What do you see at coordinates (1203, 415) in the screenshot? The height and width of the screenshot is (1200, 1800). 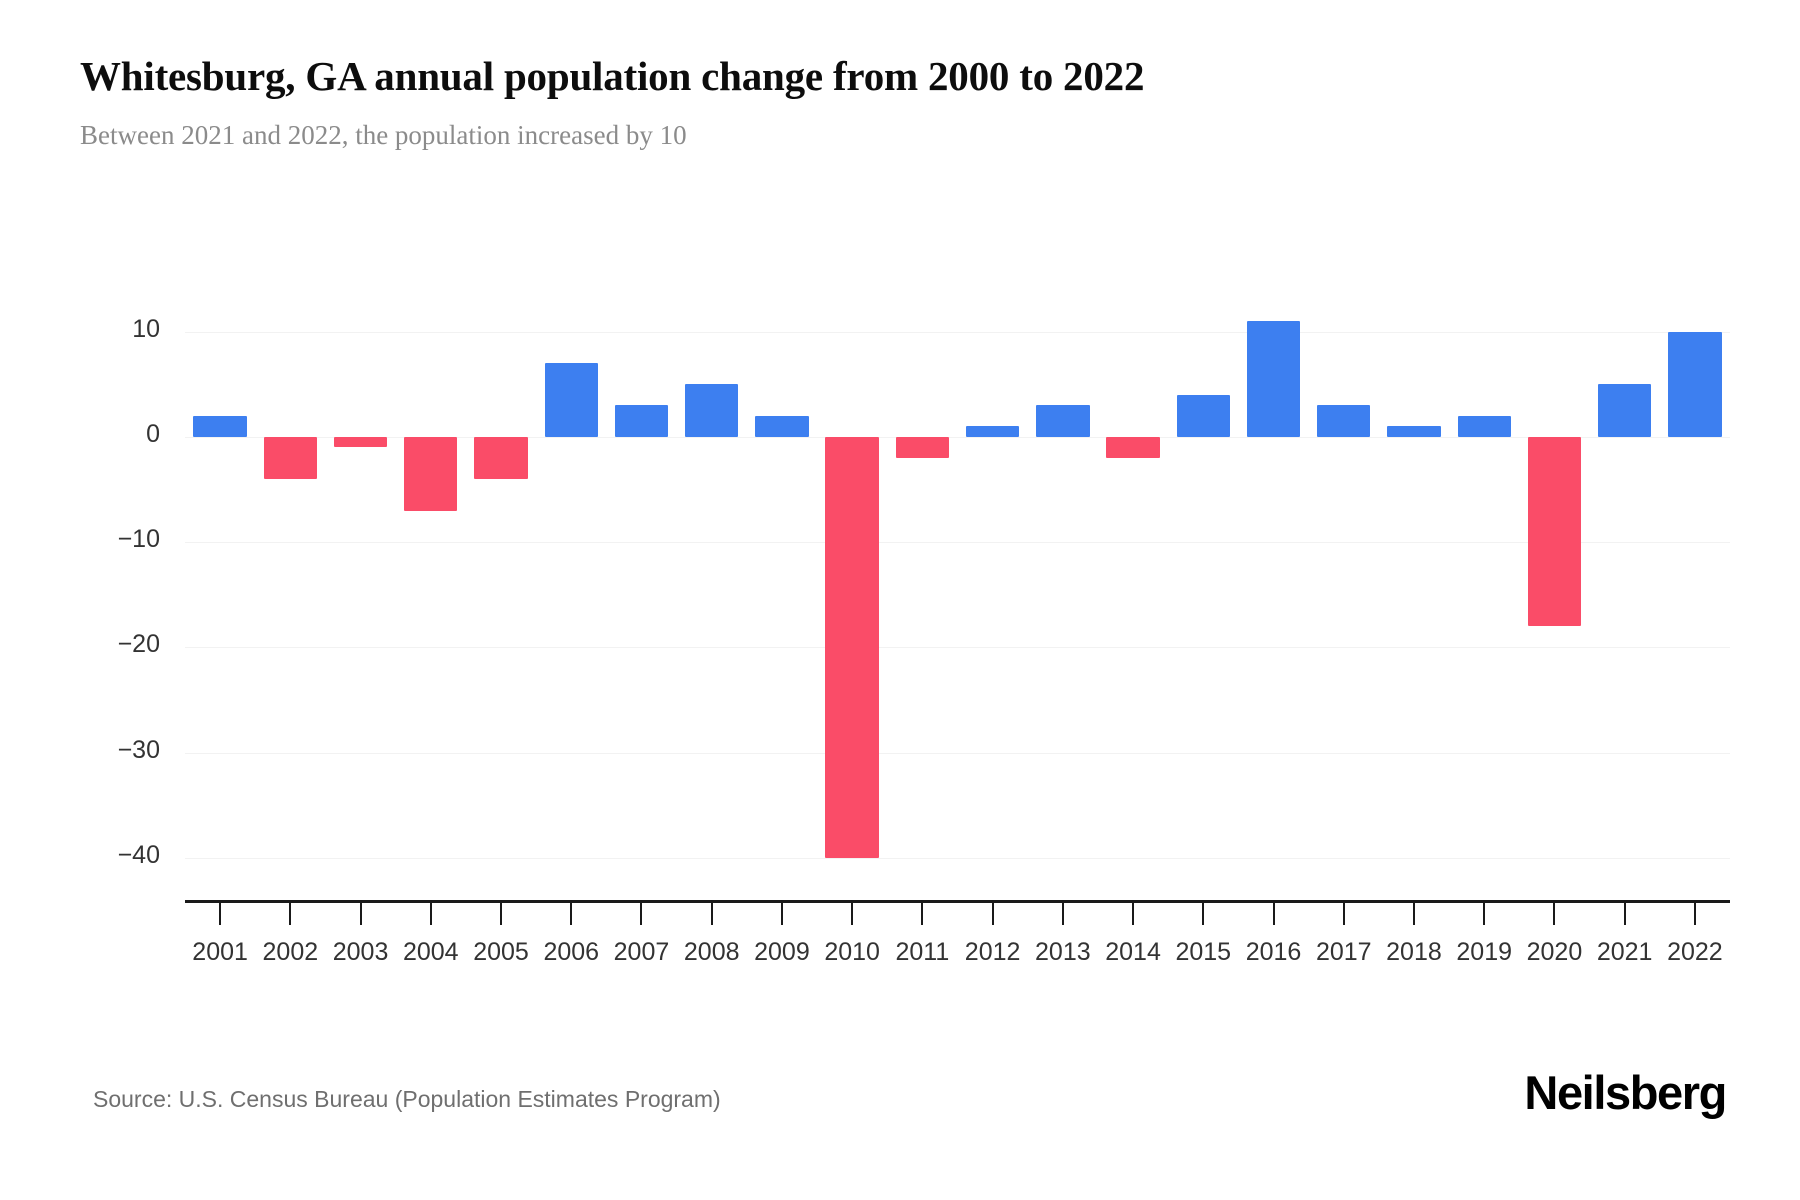 I see `bar-2015` at bounding box center [1203, 415].